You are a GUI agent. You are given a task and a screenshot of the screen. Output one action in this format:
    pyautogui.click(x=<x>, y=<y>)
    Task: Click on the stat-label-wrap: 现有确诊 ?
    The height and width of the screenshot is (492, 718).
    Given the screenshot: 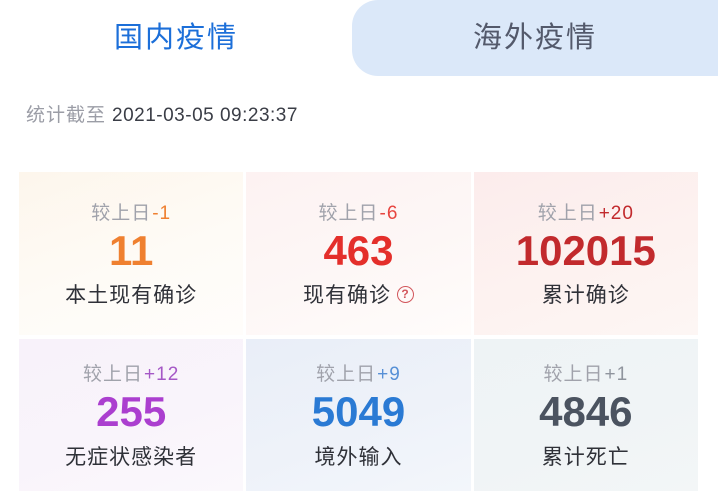 What is the action you would take?
    pyautogui.click(x=358, y=294)
    